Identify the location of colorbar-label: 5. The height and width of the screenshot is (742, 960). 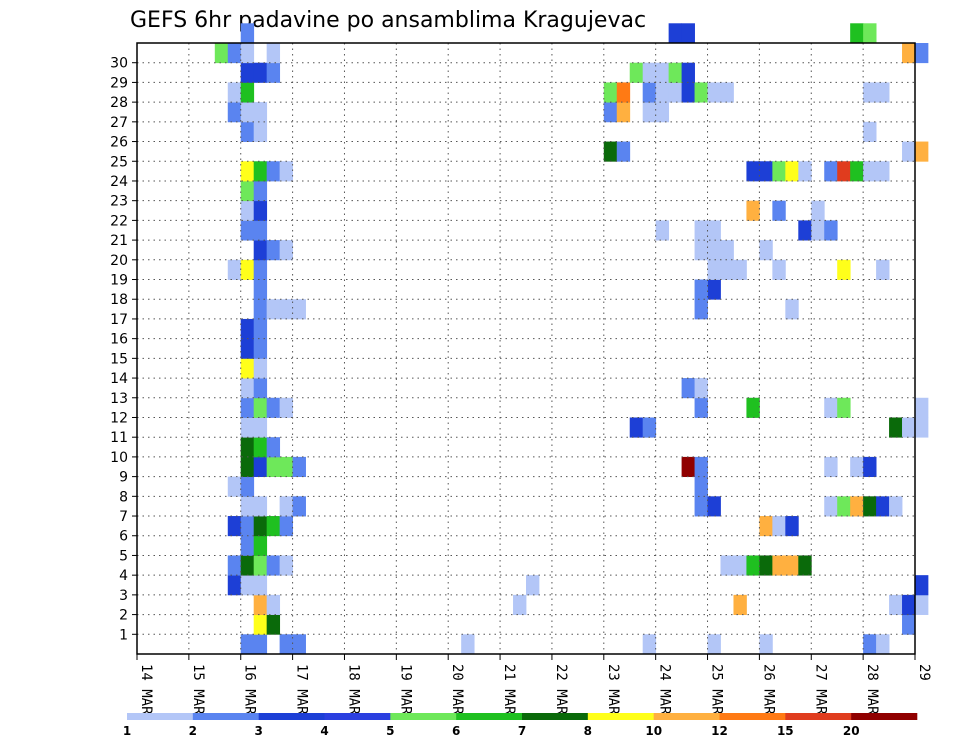
(390, 731).